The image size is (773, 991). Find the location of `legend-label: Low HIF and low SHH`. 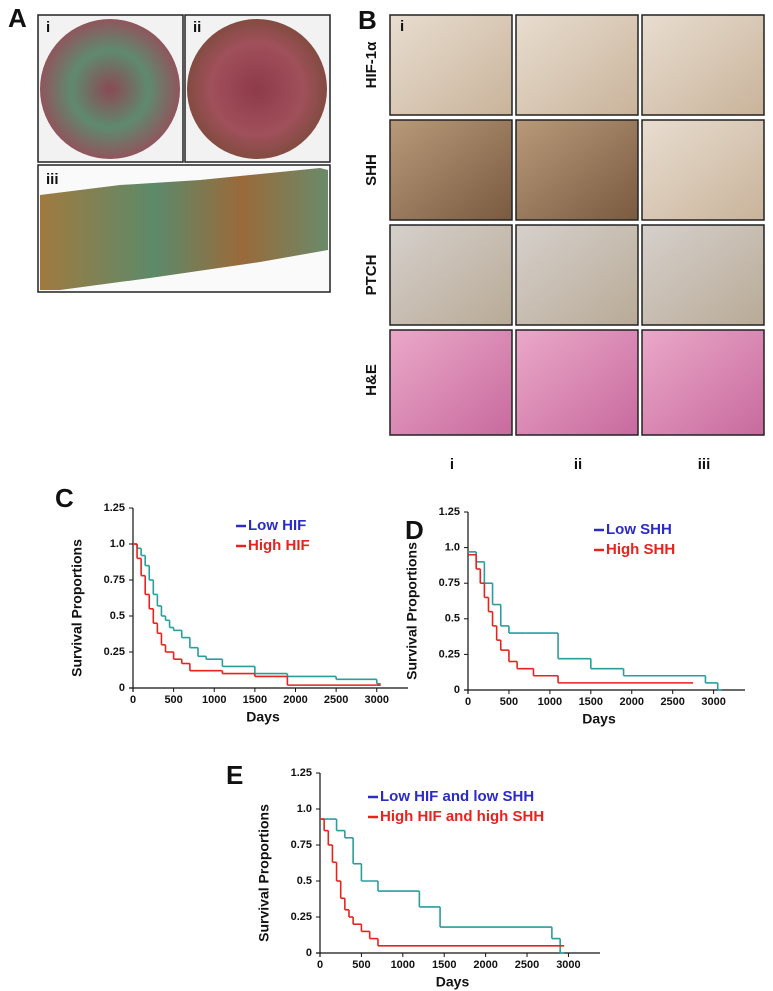

legend-label: Low HIF and low SHH is located at coordinates (457, 796).